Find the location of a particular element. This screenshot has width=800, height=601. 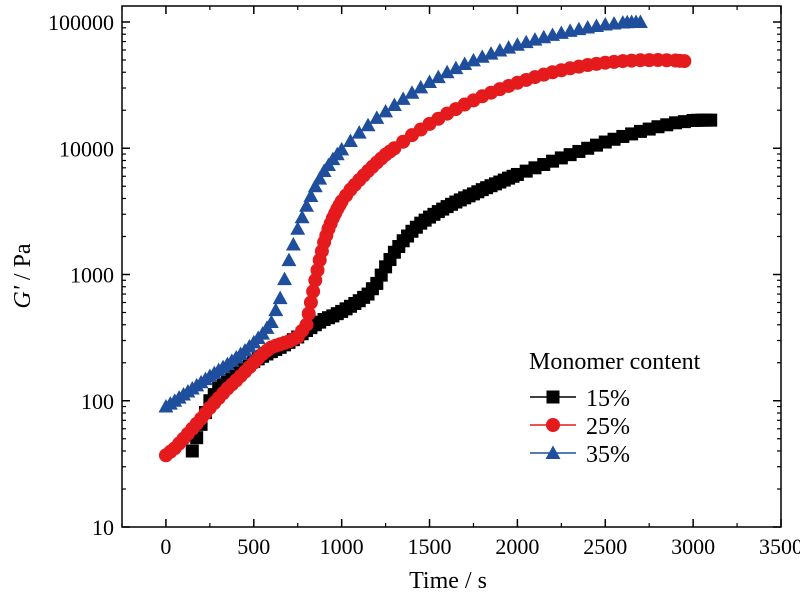

x-tick-label: 1000 is located at coordinates (342, 546).